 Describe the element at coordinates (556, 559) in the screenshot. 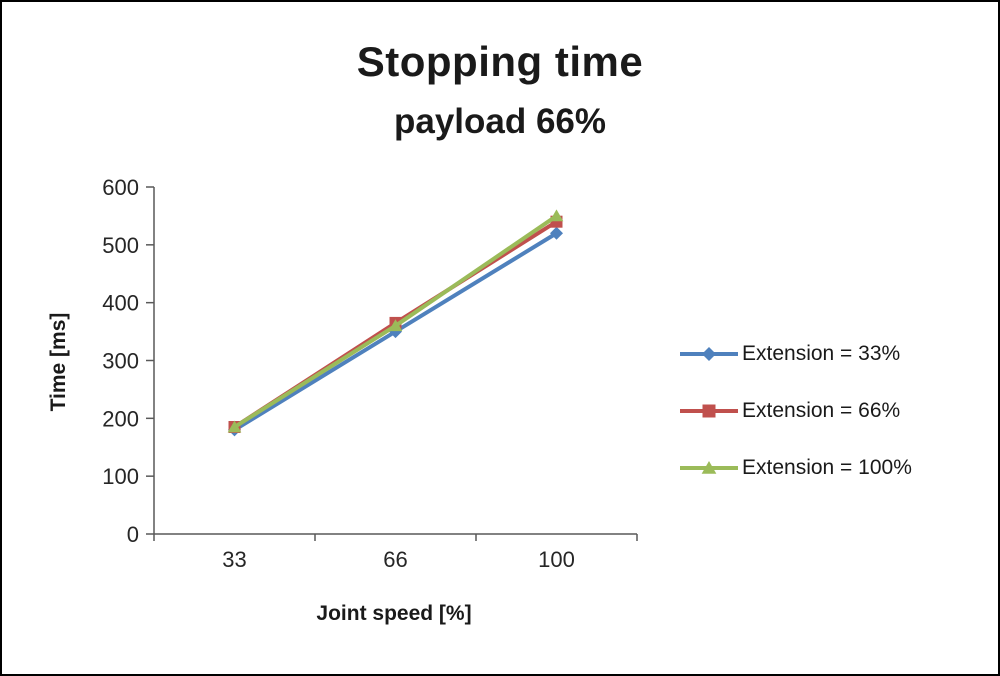

I see `x-tick-label: 100` at that location.